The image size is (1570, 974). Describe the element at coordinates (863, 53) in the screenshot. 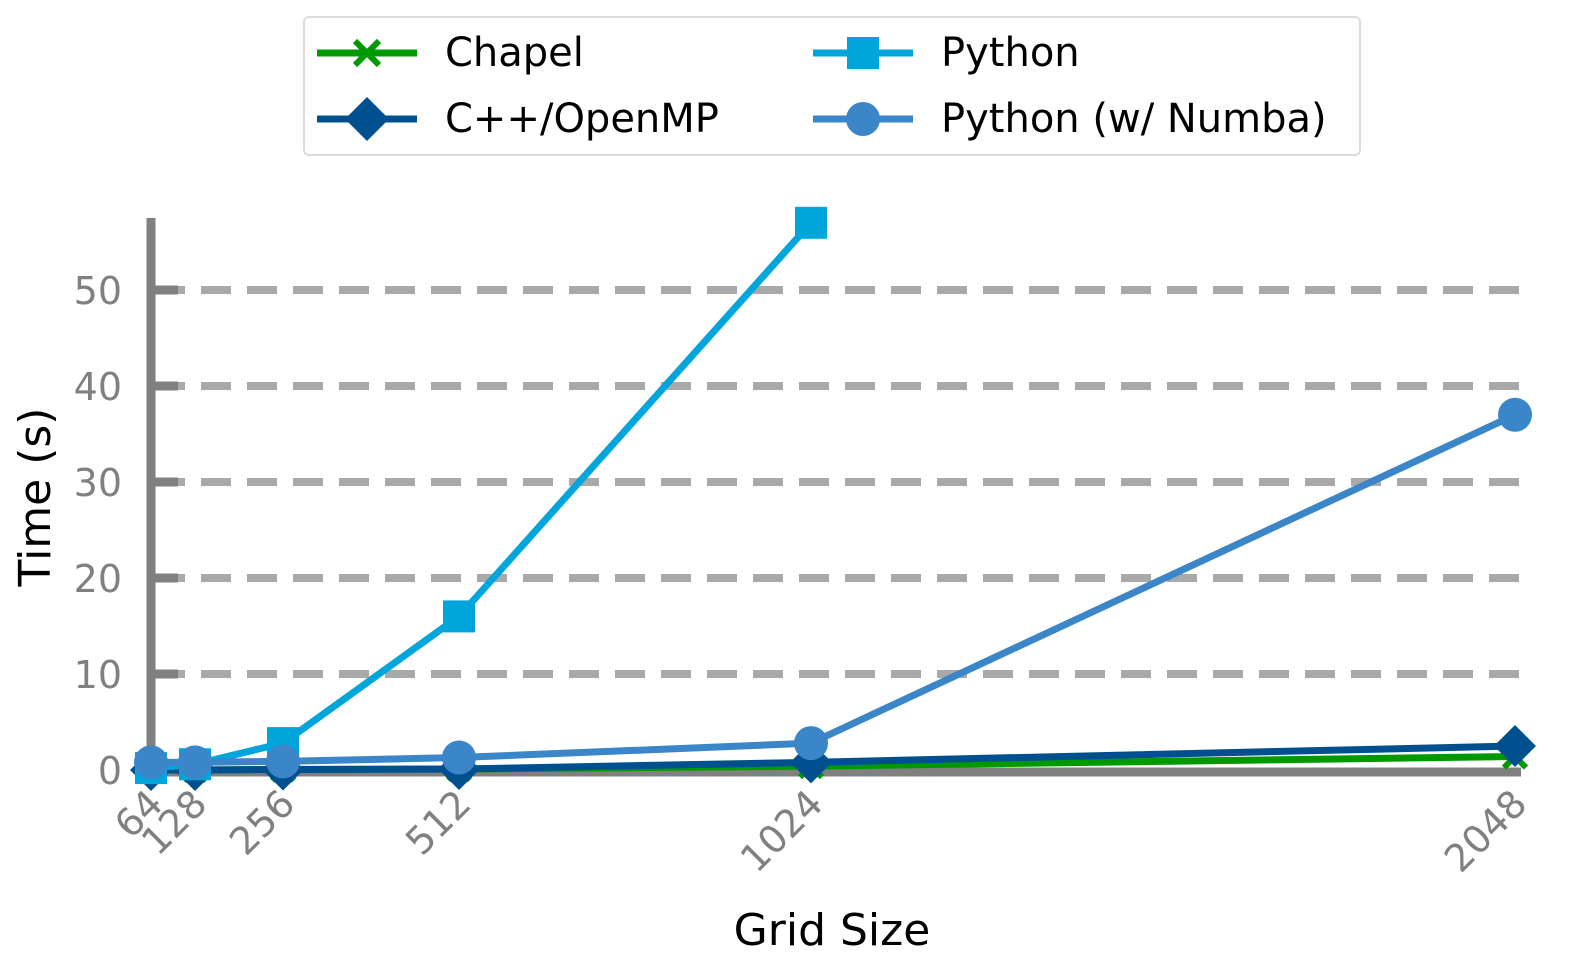

I see `square-marker-icon` at that location.